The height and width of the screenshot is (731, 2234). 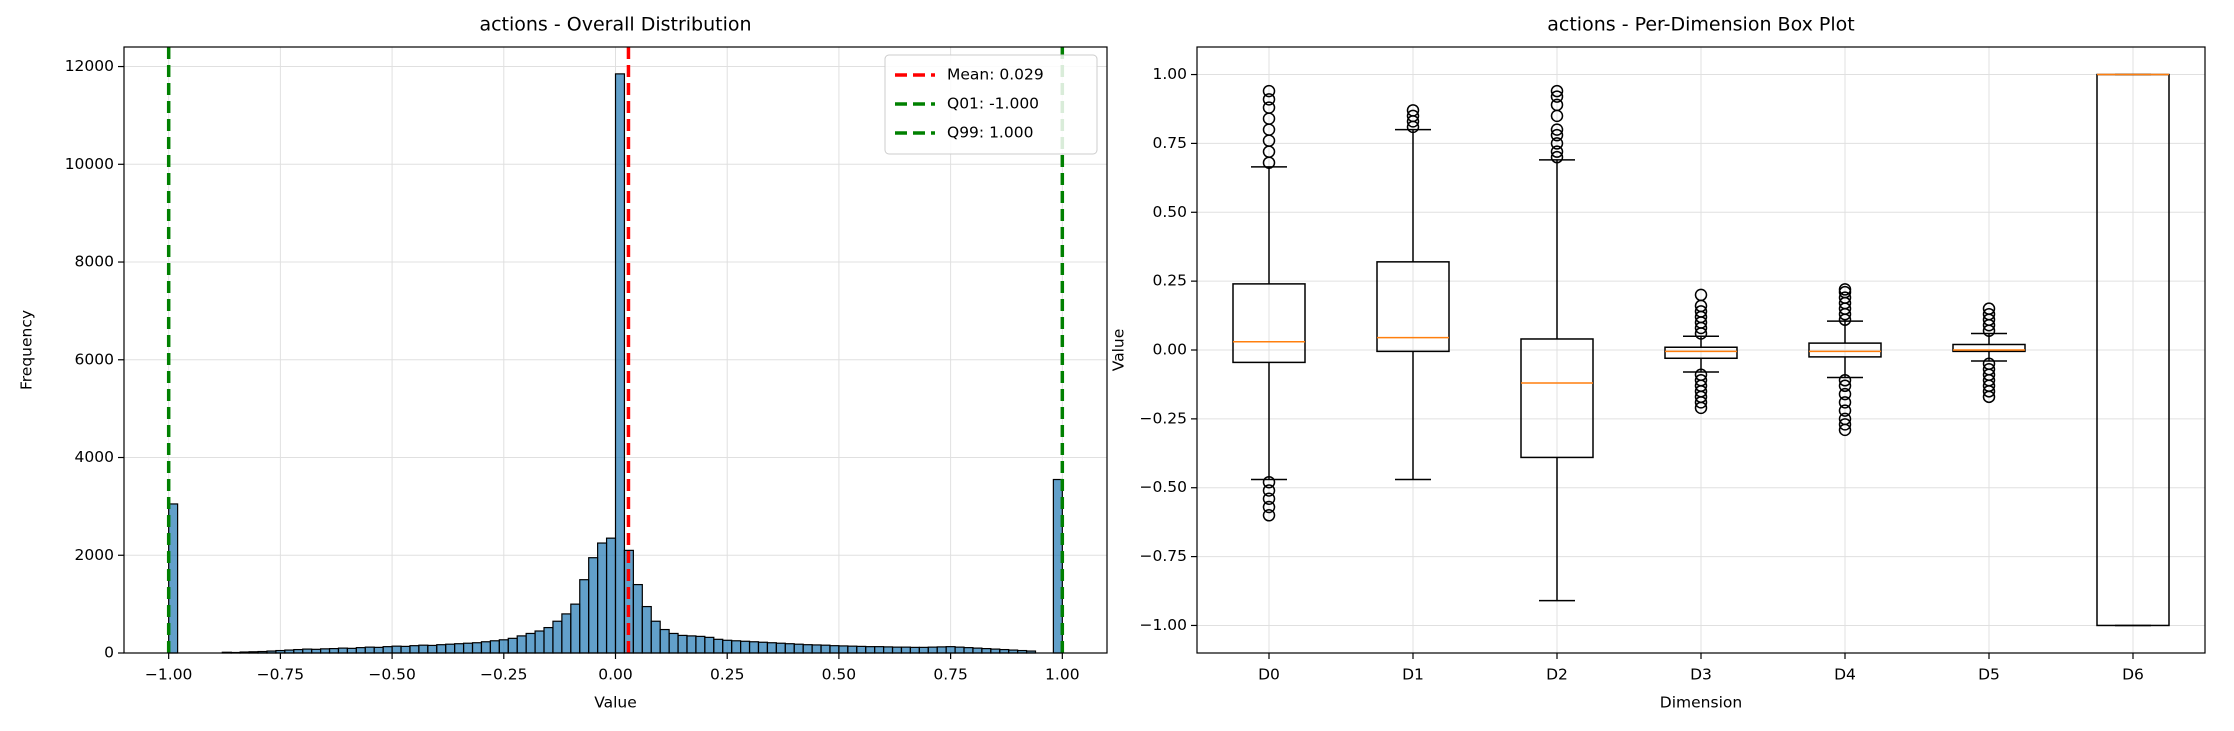 I want to click on x-tick-label: D0, so click(x=1269, y=675).